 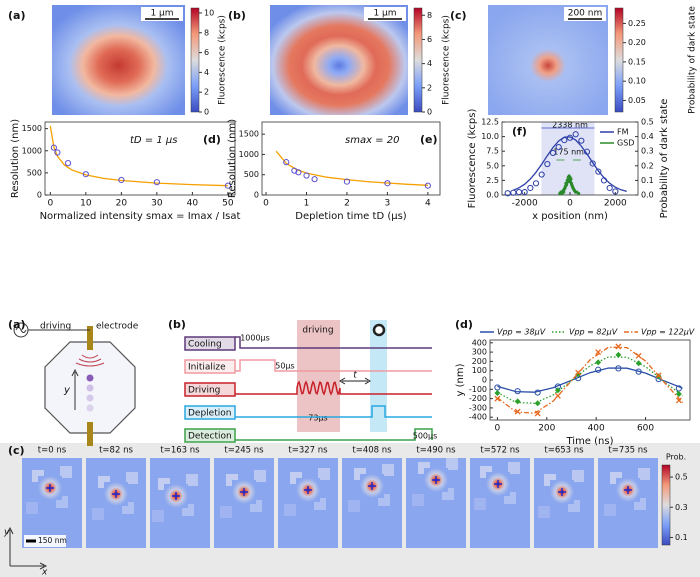 What do you see at coordinates (429, 87) in the screenshot?
I see `colorbar-tick-label: 2` at bounding box center [429, 87].